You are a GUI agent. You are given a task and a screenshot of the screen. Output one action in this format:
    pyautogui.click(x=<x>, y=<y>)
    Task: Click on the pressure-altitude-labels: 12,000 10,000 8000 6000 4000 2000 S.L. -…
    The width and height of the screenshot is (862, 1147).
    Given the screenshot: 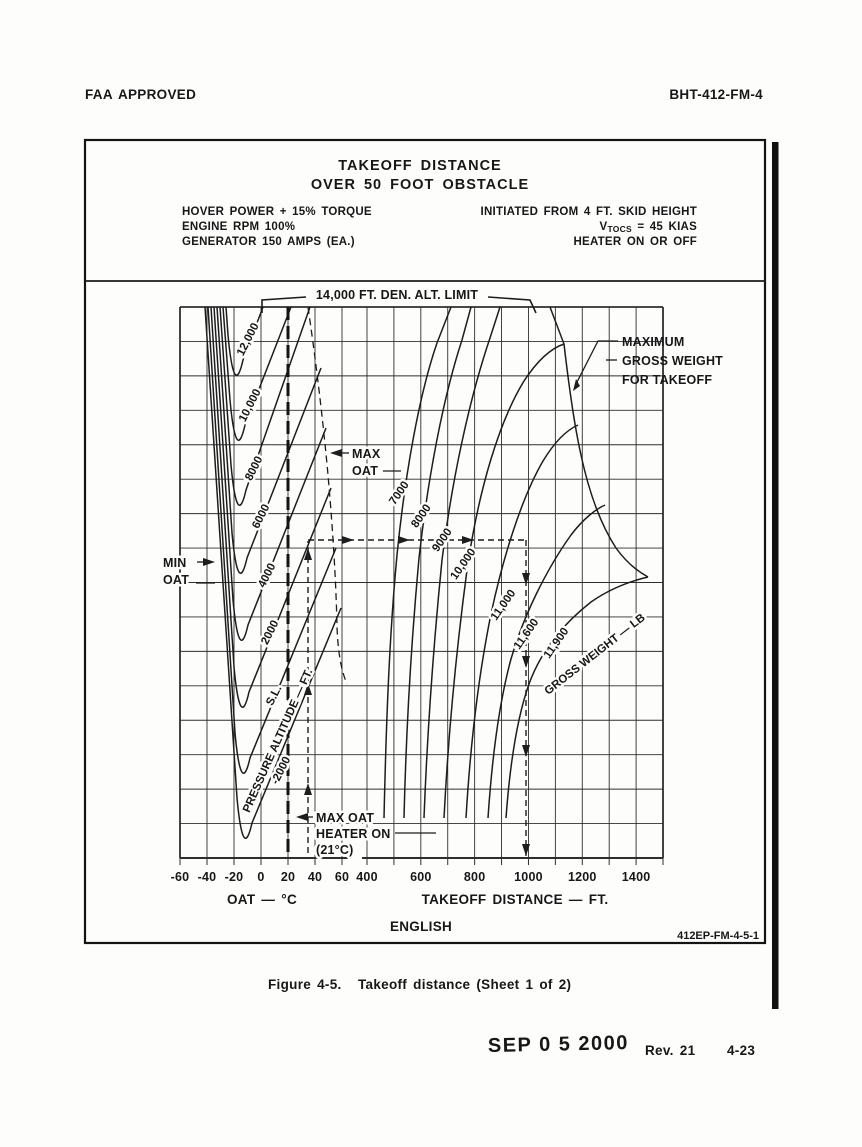 What is the action you would take?
    pyautogui.click(x=274, y=568)
    